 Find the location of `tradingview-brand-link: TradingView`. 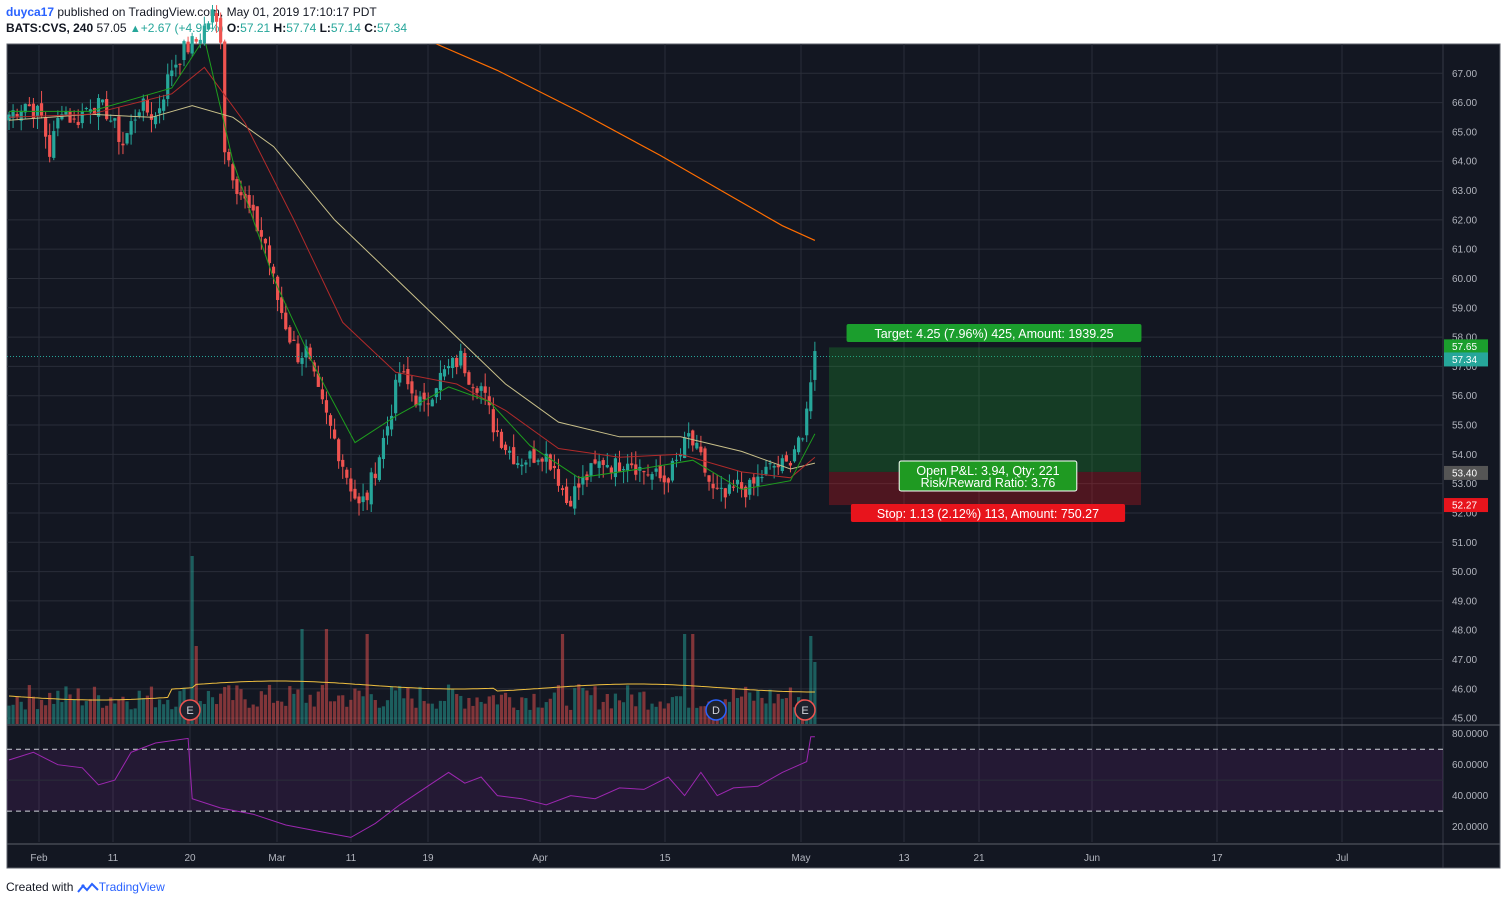

tradingview-brand-link: TradingView is located at coordinates (131, 887).